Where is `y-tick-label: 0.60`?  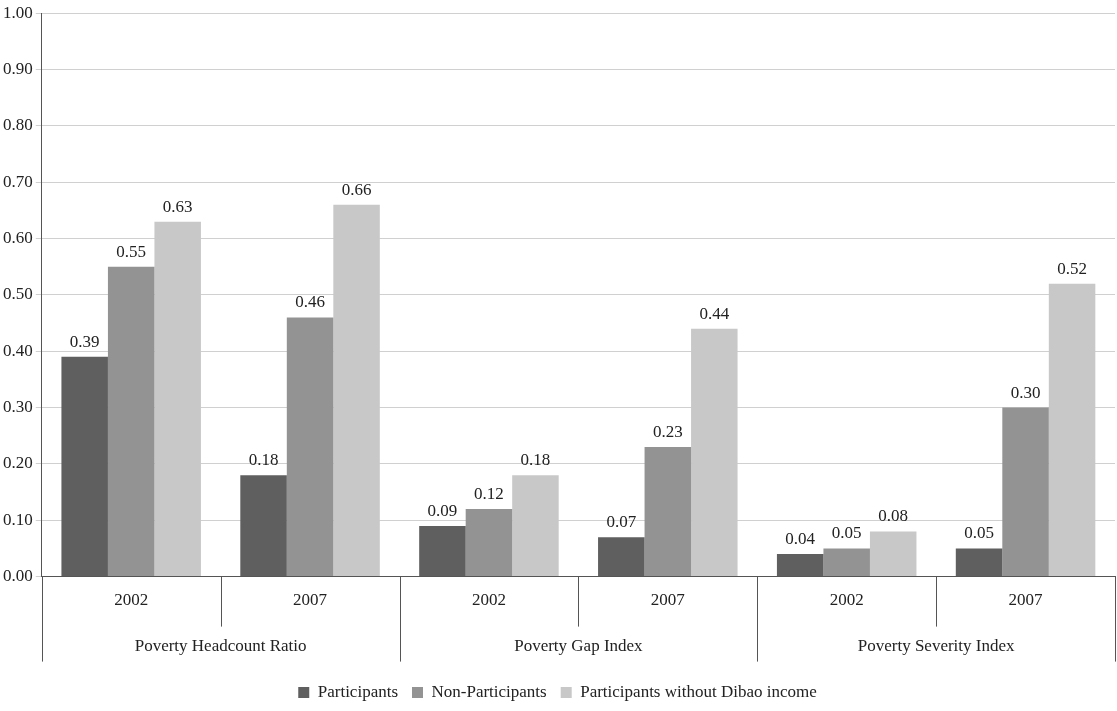
y-tick-label: 0.60 is located at coordinates (18, 238).